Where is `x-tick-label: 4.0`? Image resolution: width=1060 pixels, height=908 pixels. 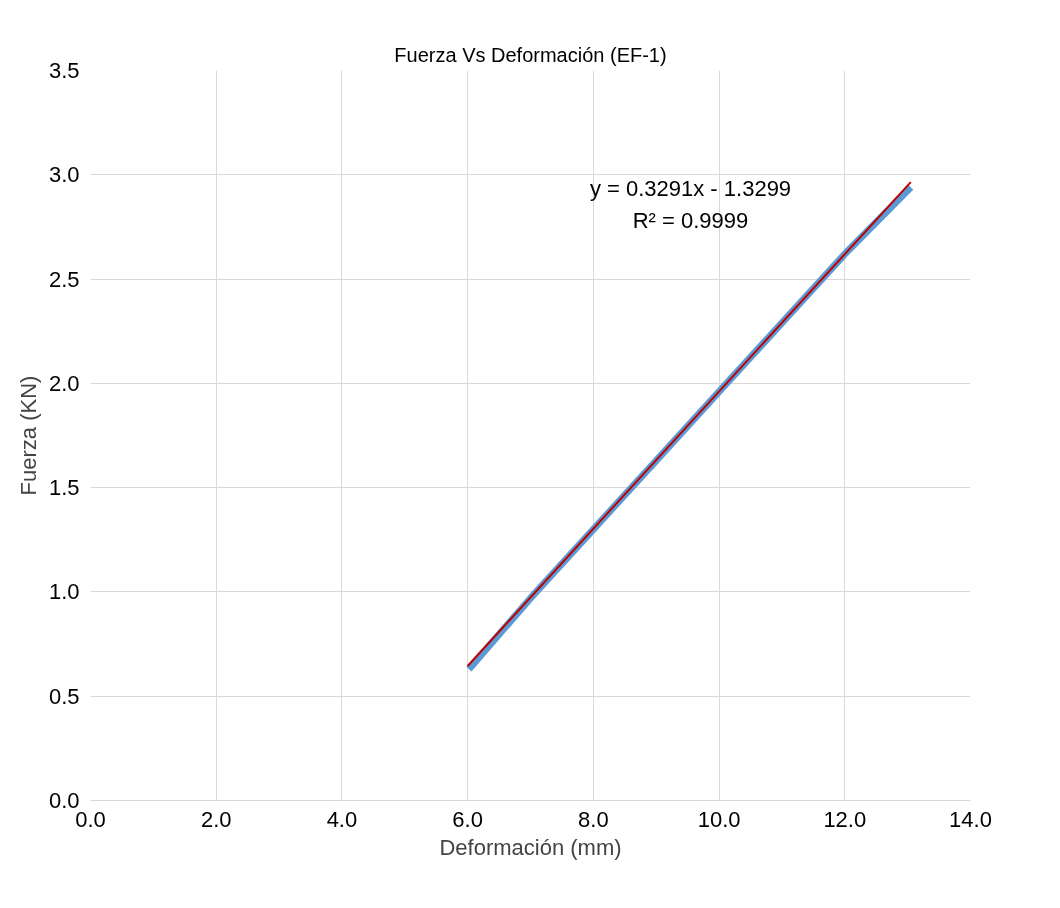 x-tick-label: 4.0 is located at coordinates (342, 819).